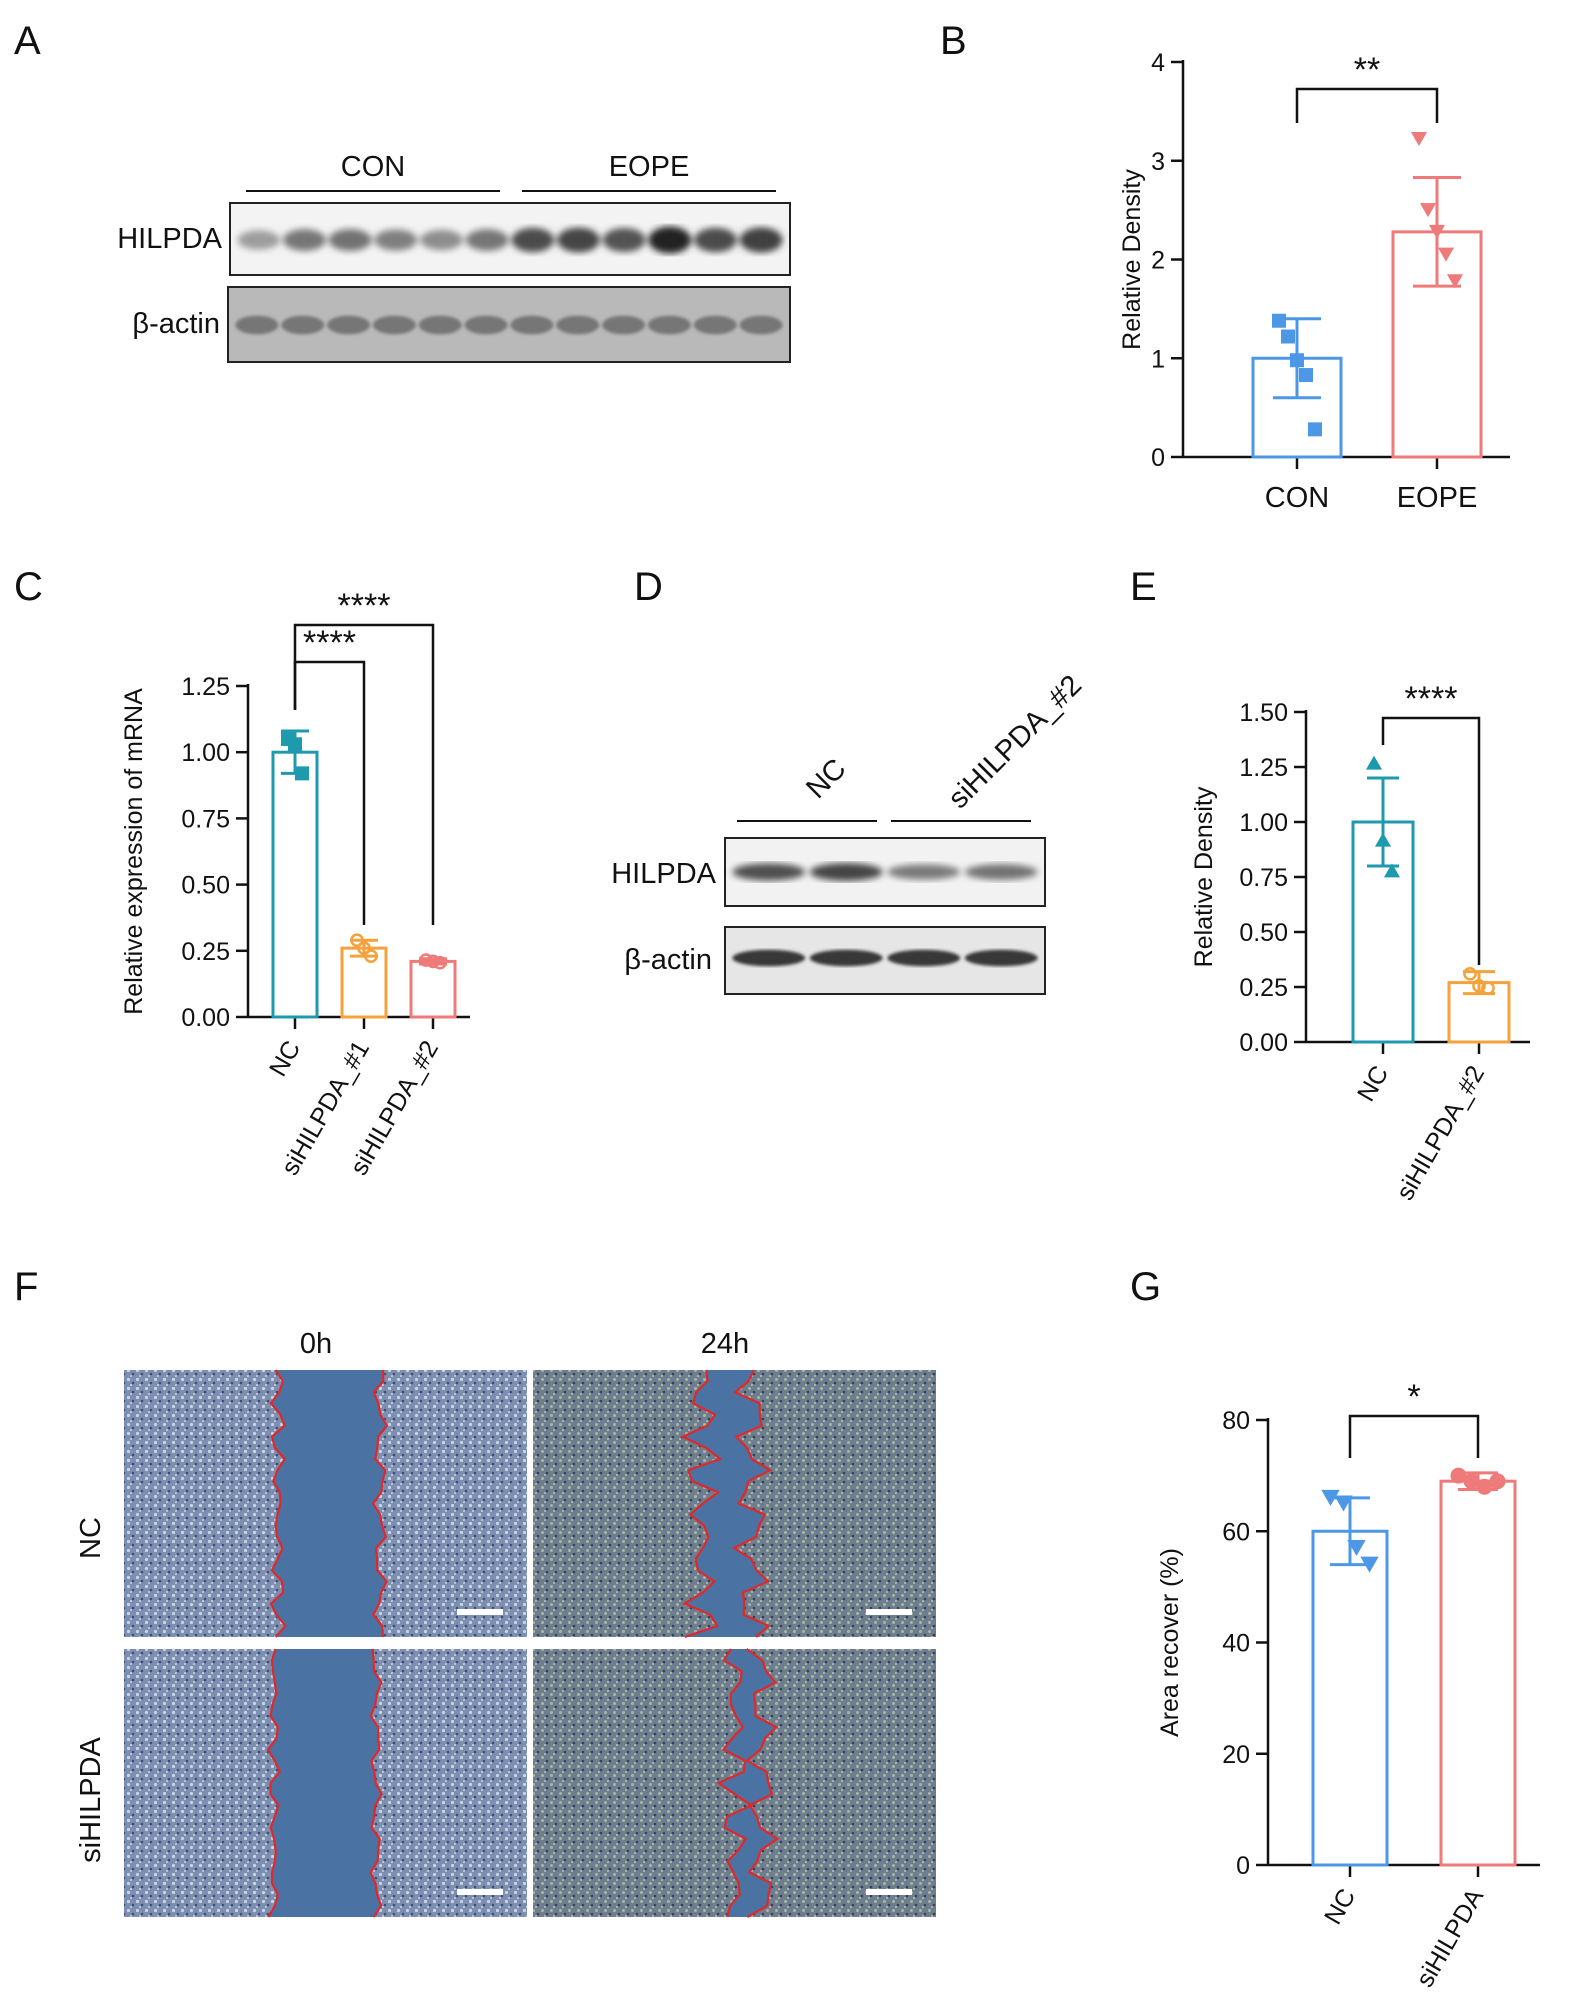  Describe the element at coordinates (885, 958) in the screenshot. I see `blot-bands-actin-d` at that location.